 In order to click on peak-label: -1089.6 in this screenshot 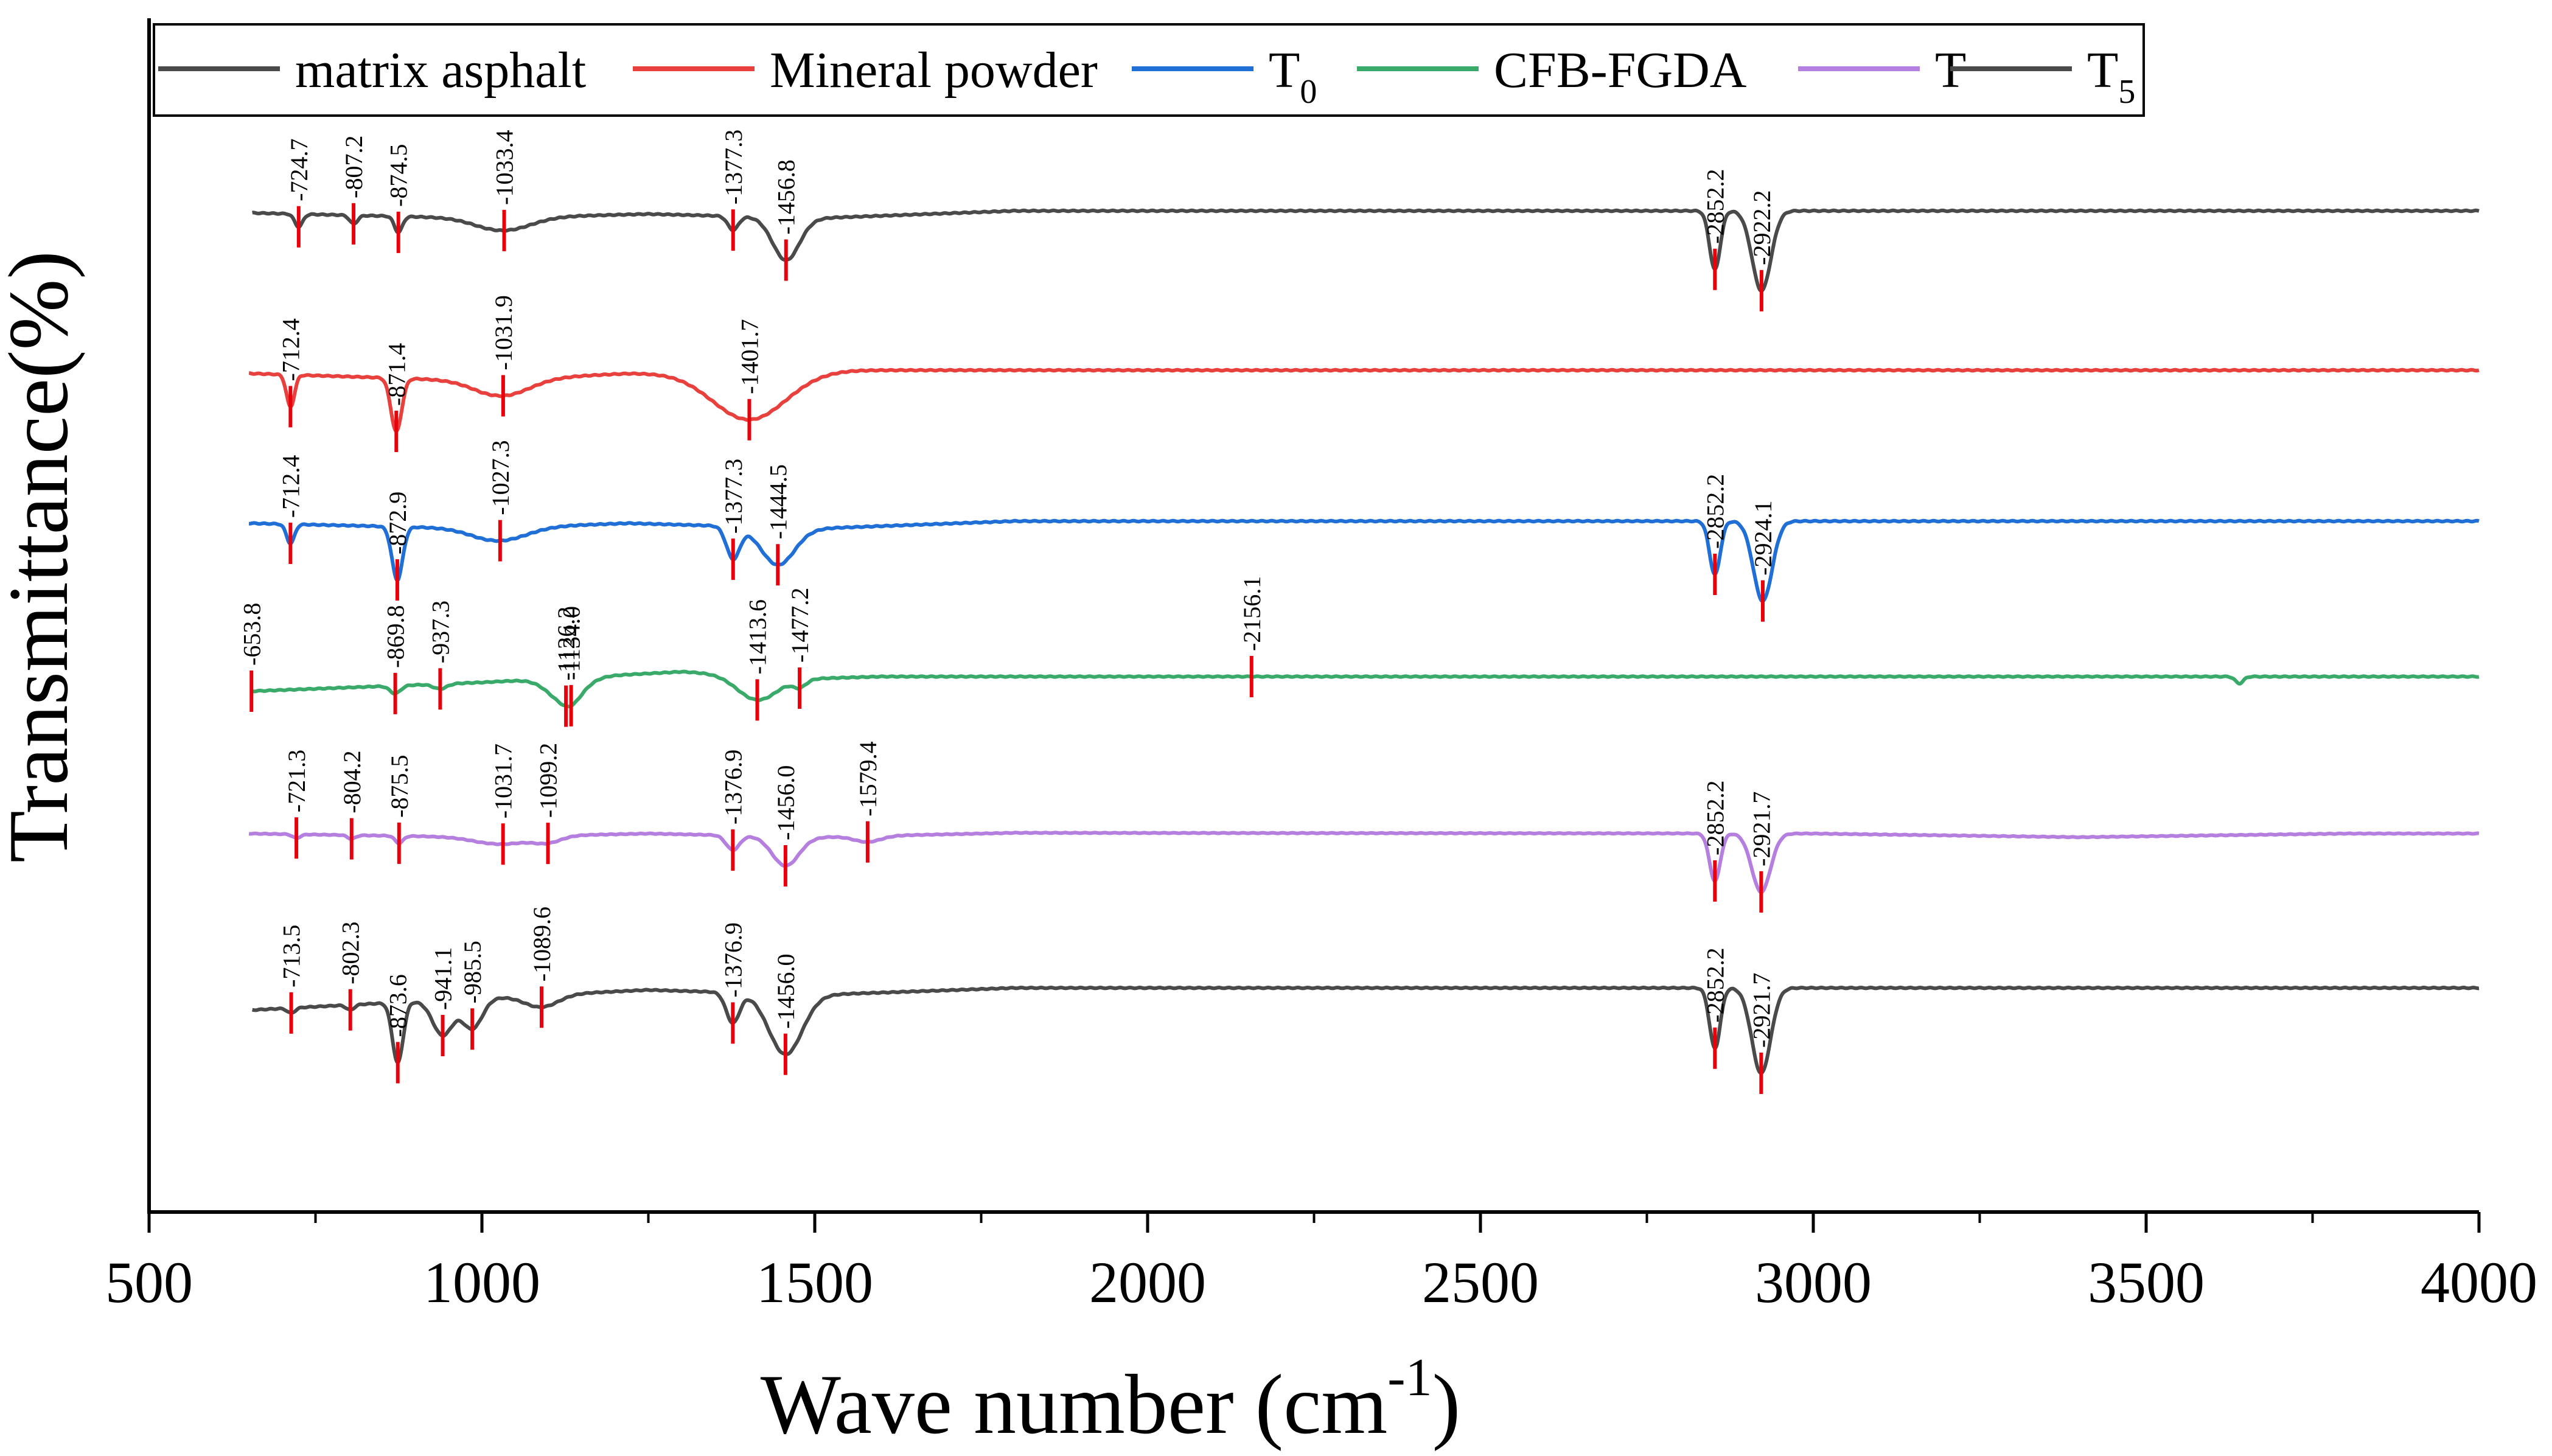, I will do `click(542, 944)`.